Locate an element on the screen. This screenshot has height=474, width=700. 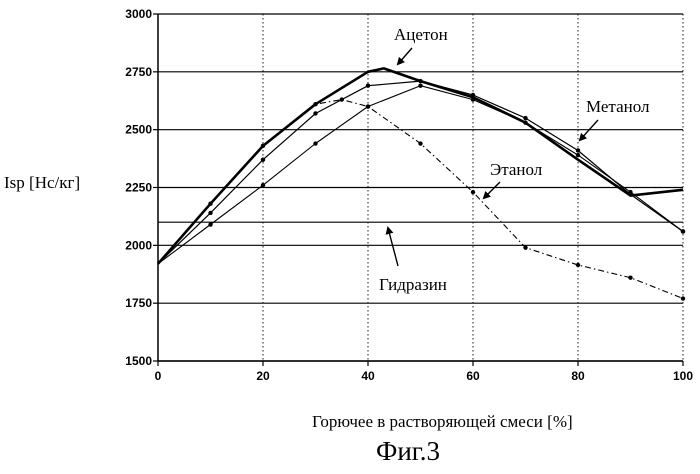
y-tick-label-1500: 1500 is located at coordinates (138, 361).